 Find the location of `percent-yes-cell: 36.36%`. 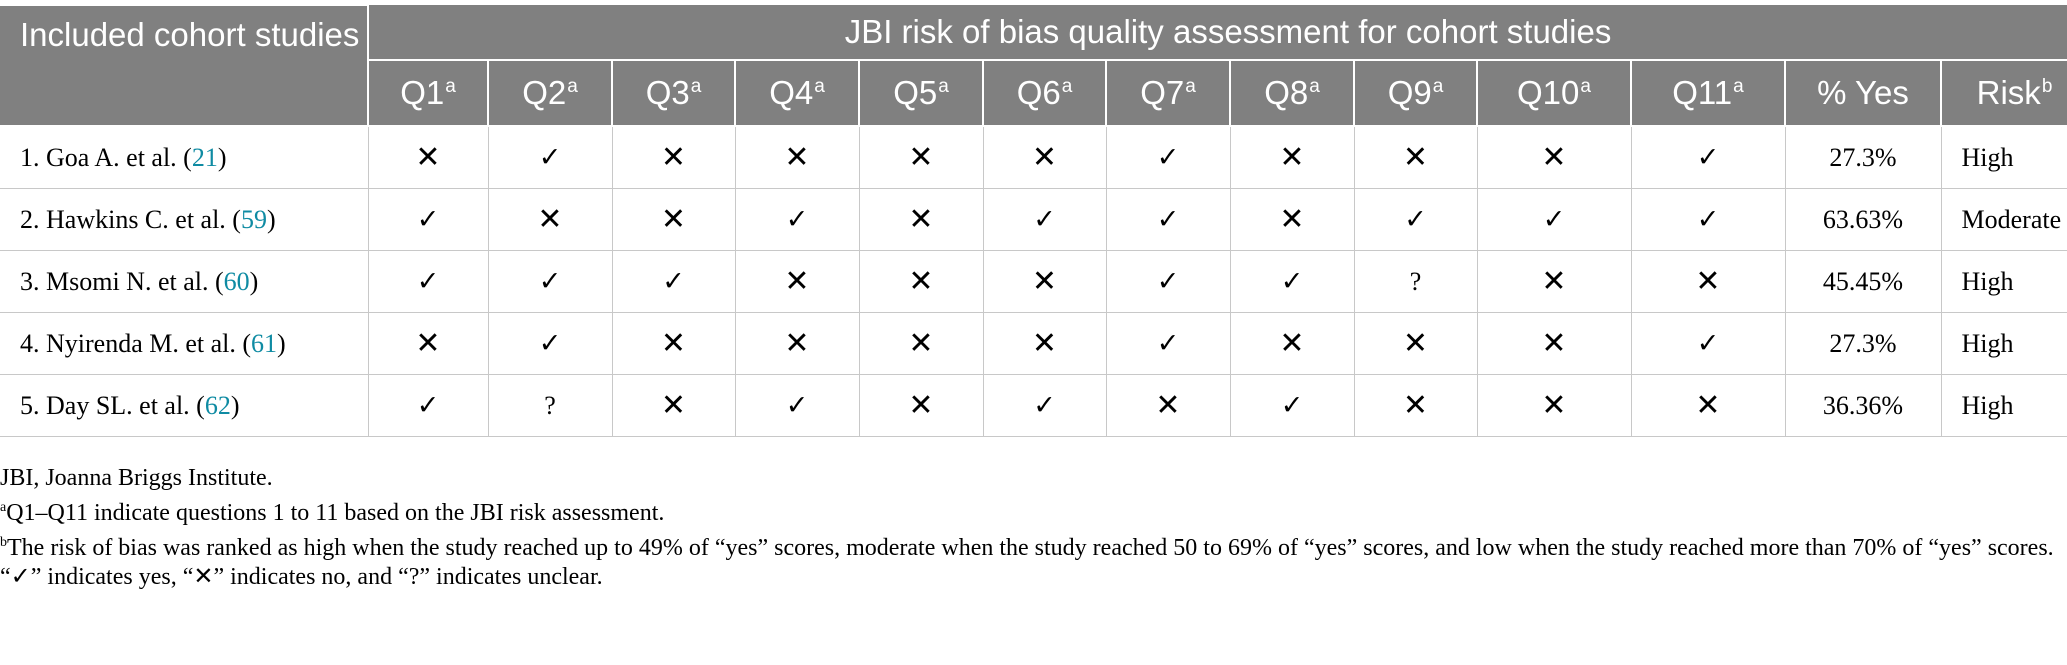

percent-yes-cell: 36.36% is located at coordinates (1863, 405).